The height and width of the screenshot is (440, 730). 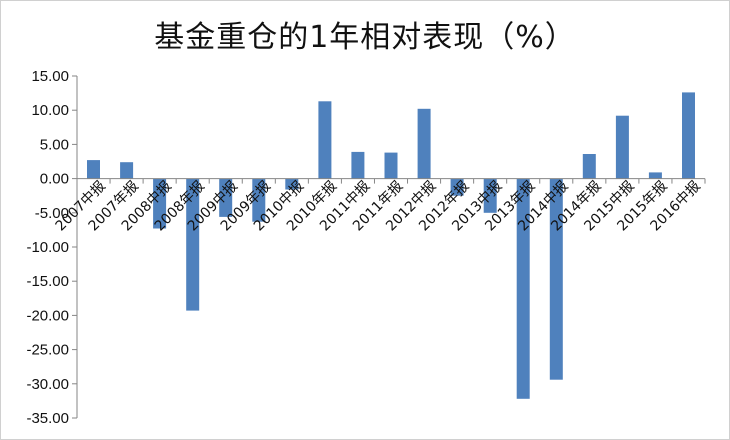 What do you see at coordinates (47, 315) in the screenshot?
I see `y-tick-label: -20.00` at bounding box center [47, 315].